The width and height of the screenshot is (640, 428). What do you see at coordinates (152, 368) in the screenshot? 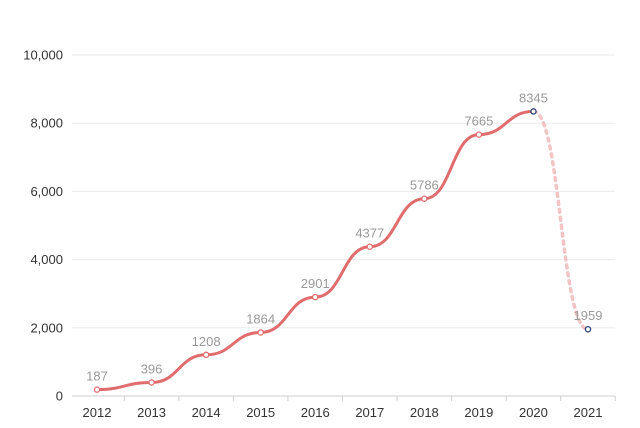
I see `data-label: 396` at bounding box center [152, 368].